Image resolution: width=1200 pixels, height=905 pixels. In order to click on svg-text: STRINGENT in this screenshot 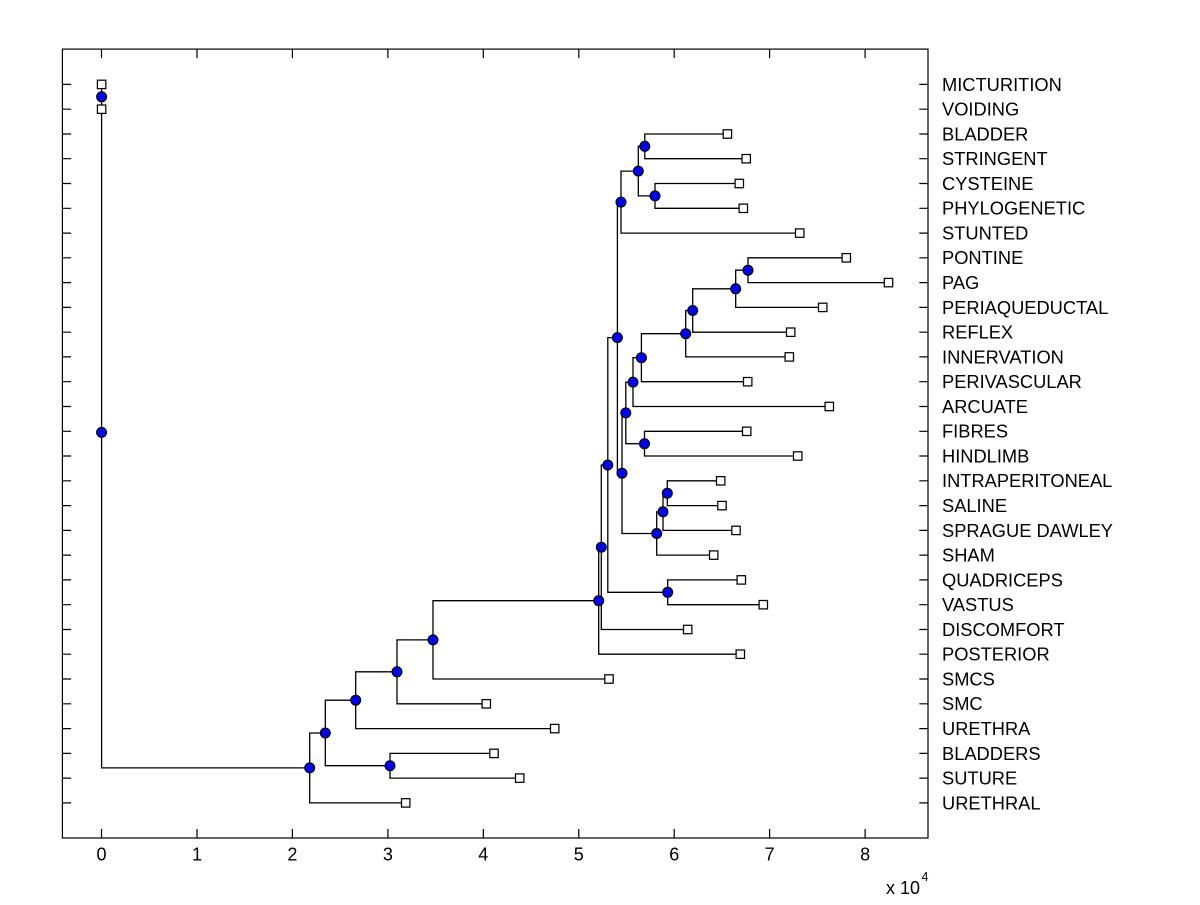, I will do `click(995, 158)`.